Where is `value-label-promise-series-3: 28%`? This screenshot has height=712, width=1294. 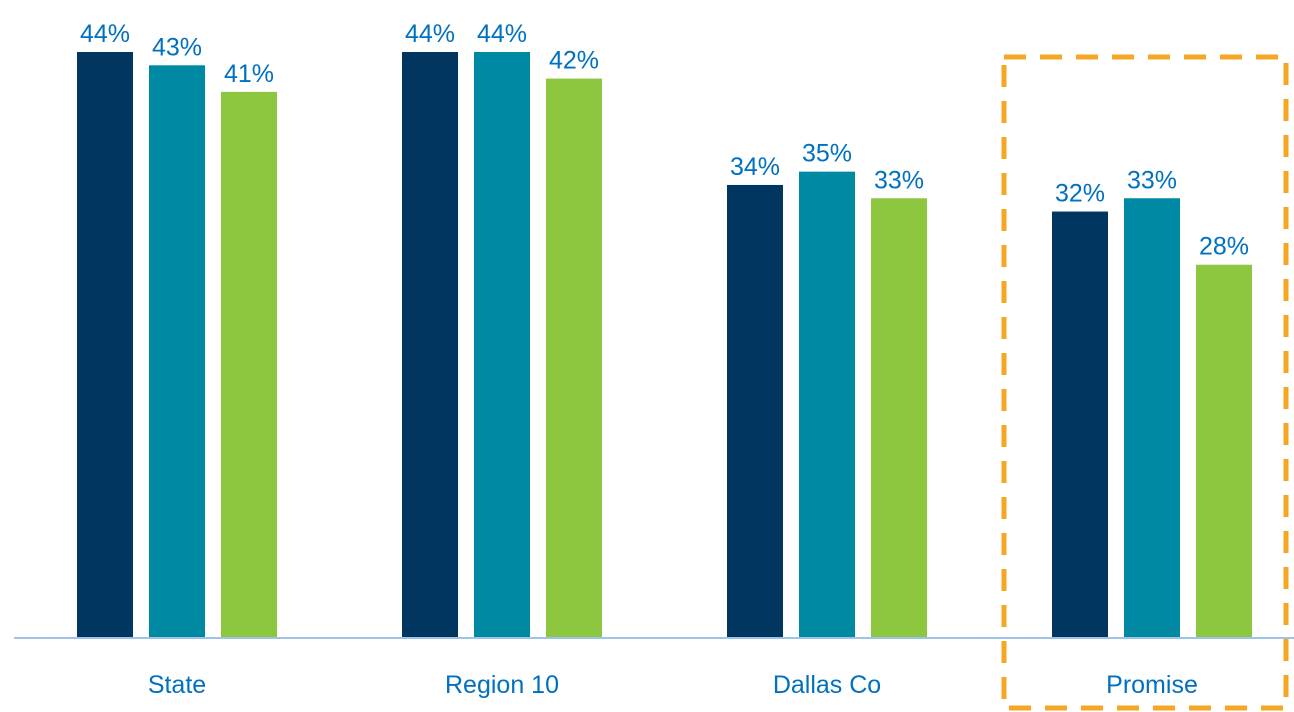
value-label-promise-series-3: 28% is located at coordinates (1224, 247).